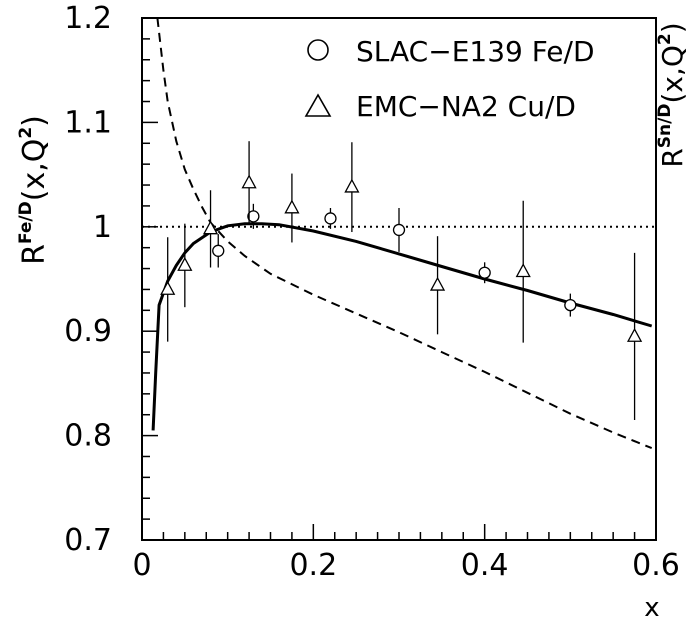  What do you see at coordinates (102, 227) in the screenshot?
I see `y-tick-label: 1` at bounding box center [102, 227].